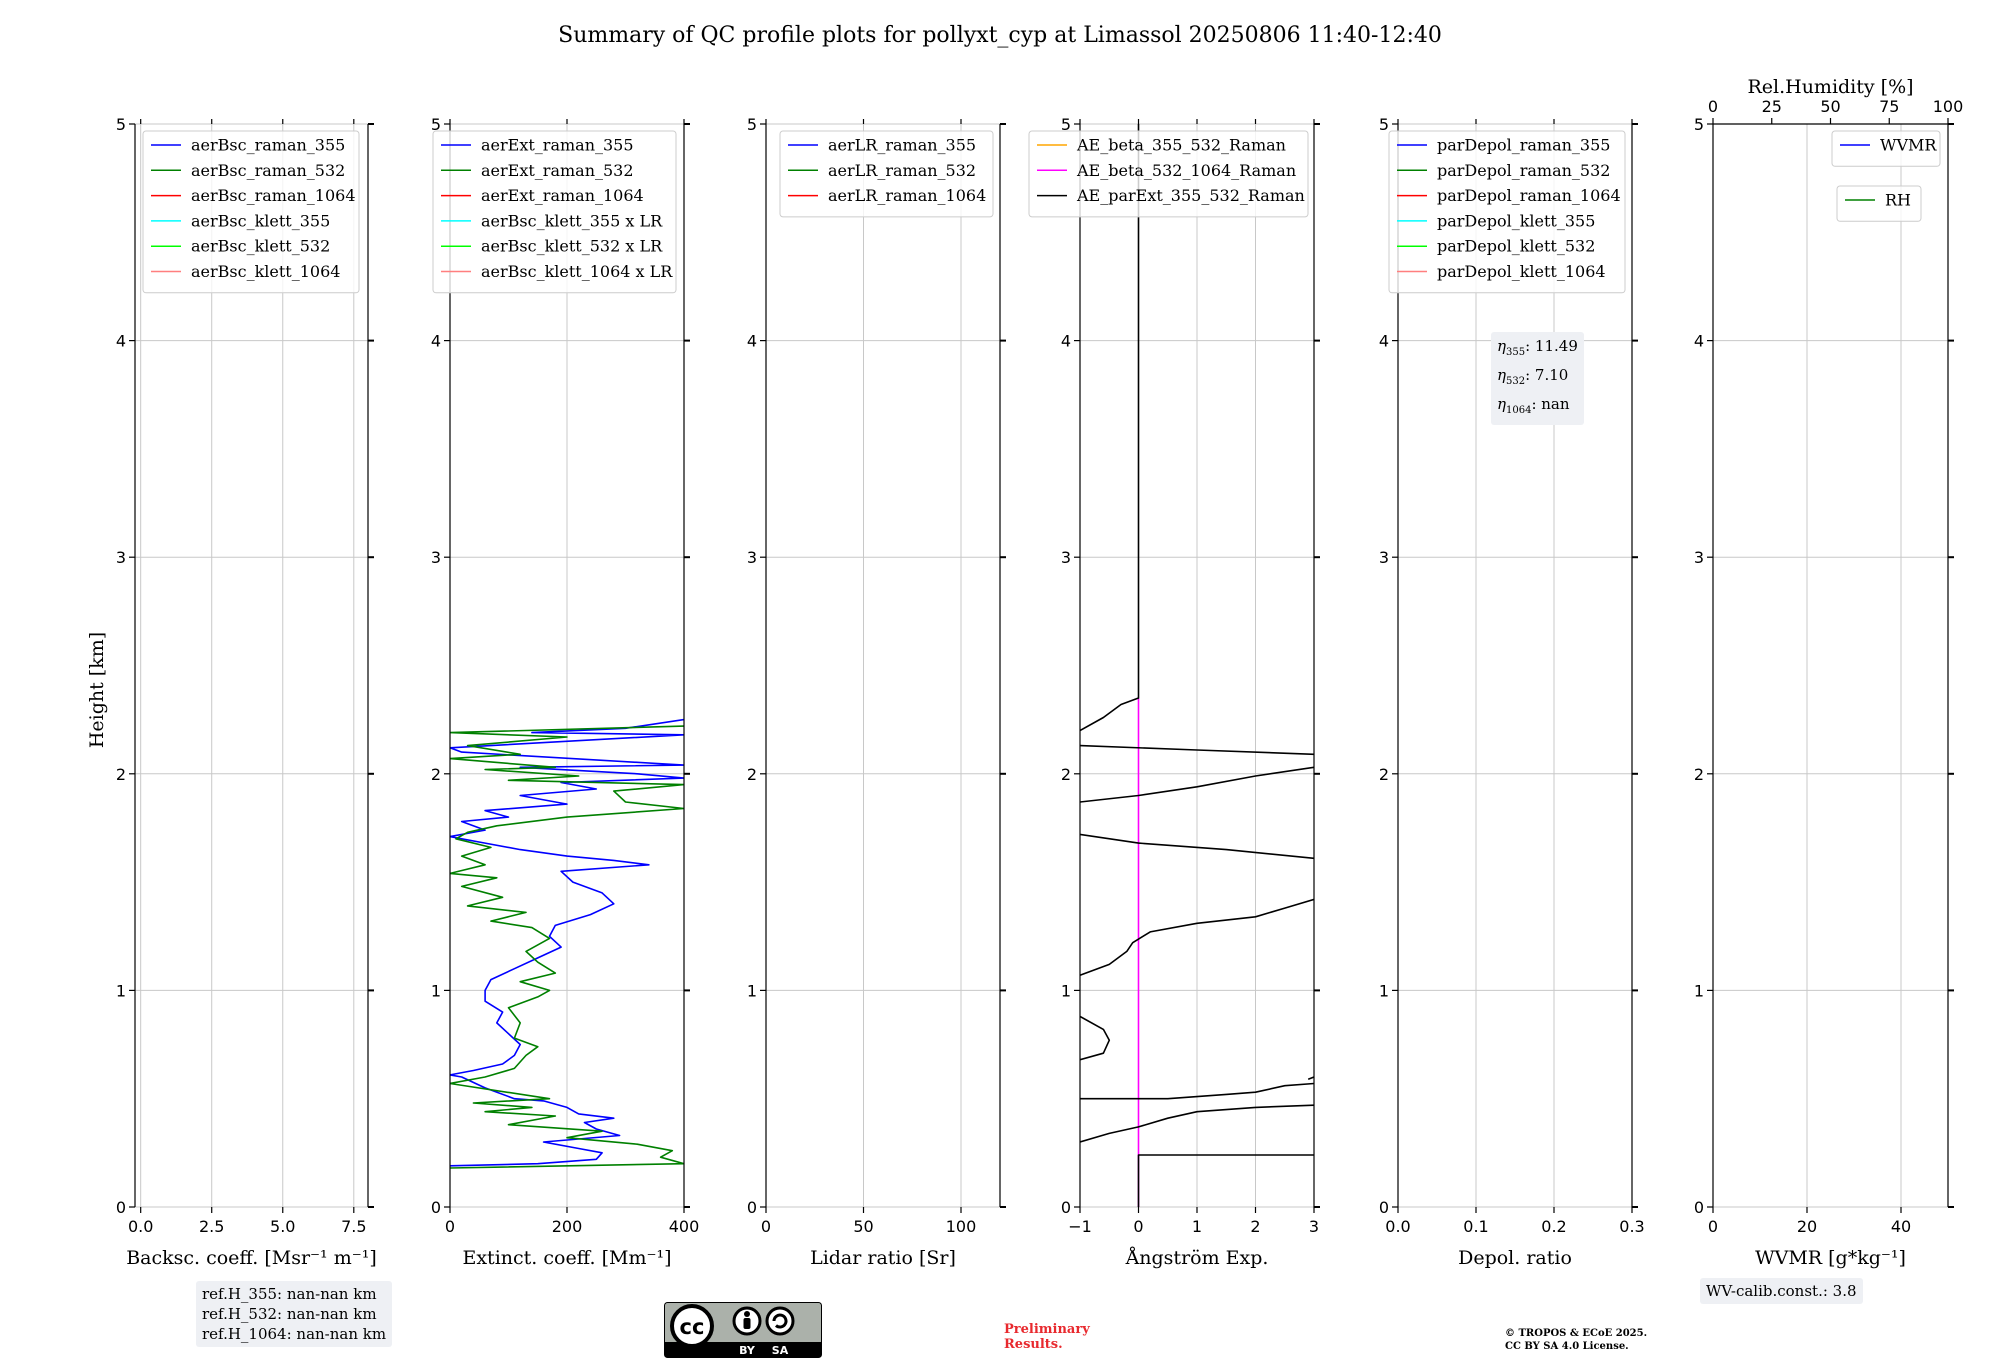 This screenshot has height=1360, width=2000. What do you see at coordinates (747, 1323) in the screenshot?
I see `by-icon-body` at bounding box center [747, 1323].